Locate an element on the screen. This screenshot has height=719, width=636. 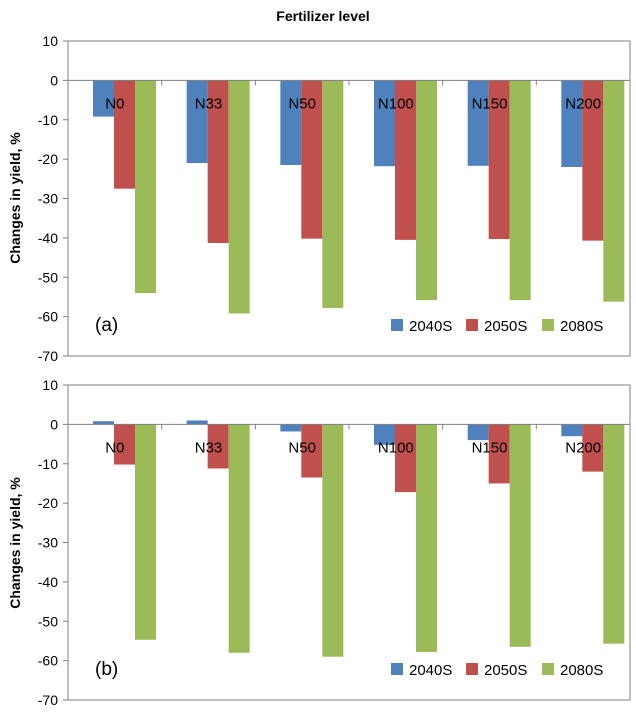
panel-label: (a) is located at coordinates (106, 325).